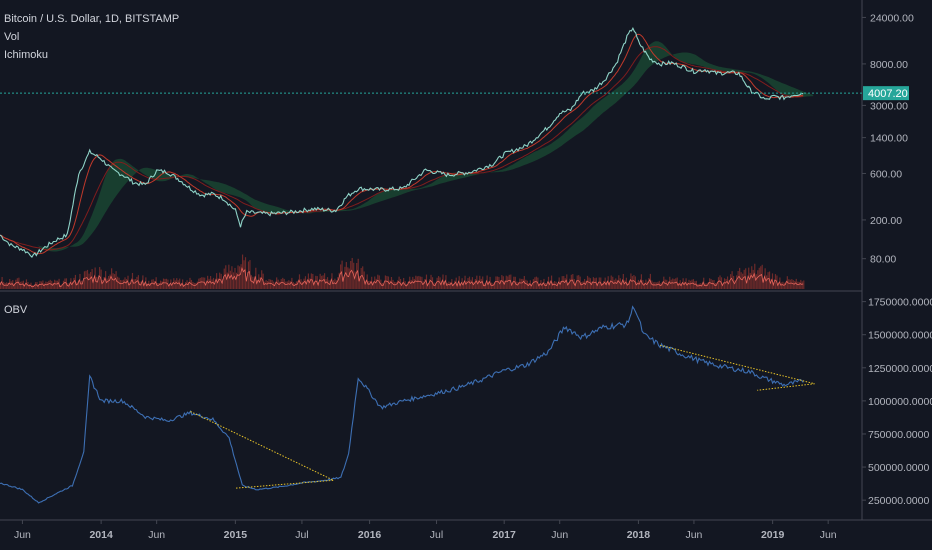 This screenshot has height=550, width=932. I want to click on symbol-legend: Bitcoin / U.S. Dollar, 1D, BITSTAMP, so click(91, 19).